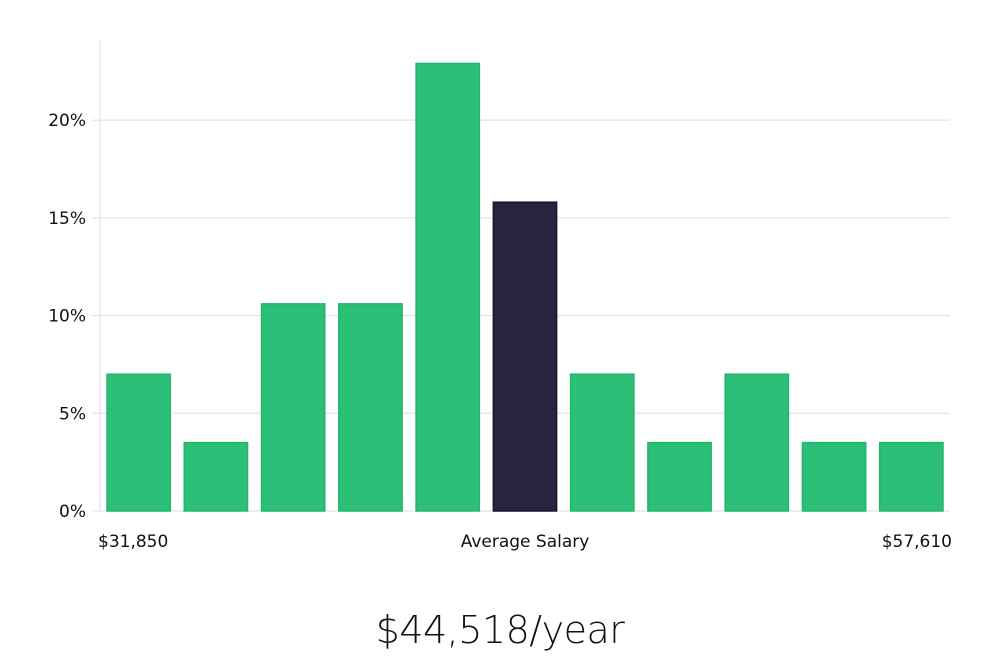  Describe the element at coordinates (67, 219) in the screenshot. I see `y-tick-label: 15%` at that location.